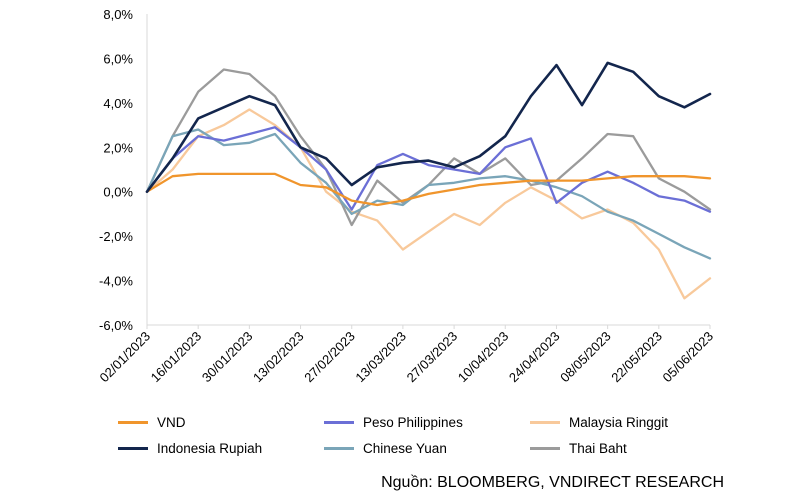  I want to click on legend-label: VND, so click(171, 422).